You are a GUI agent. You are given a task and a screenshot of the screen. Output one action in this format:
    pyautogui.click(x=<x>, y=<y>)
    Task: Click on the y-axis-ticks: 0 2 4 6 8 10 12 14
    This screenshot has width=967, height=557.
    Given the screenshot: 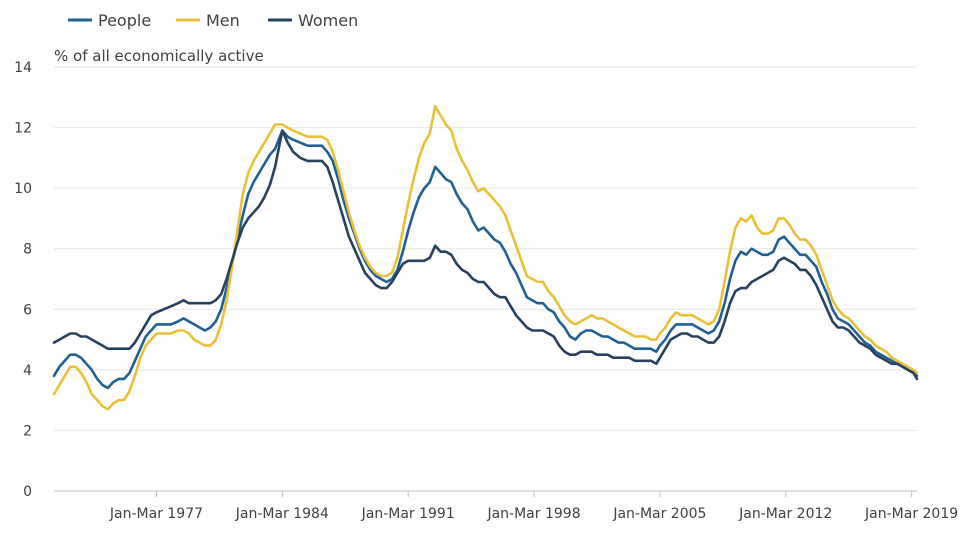 What is the action you would take?
    pyautogui.click(x=23, y=280)
    